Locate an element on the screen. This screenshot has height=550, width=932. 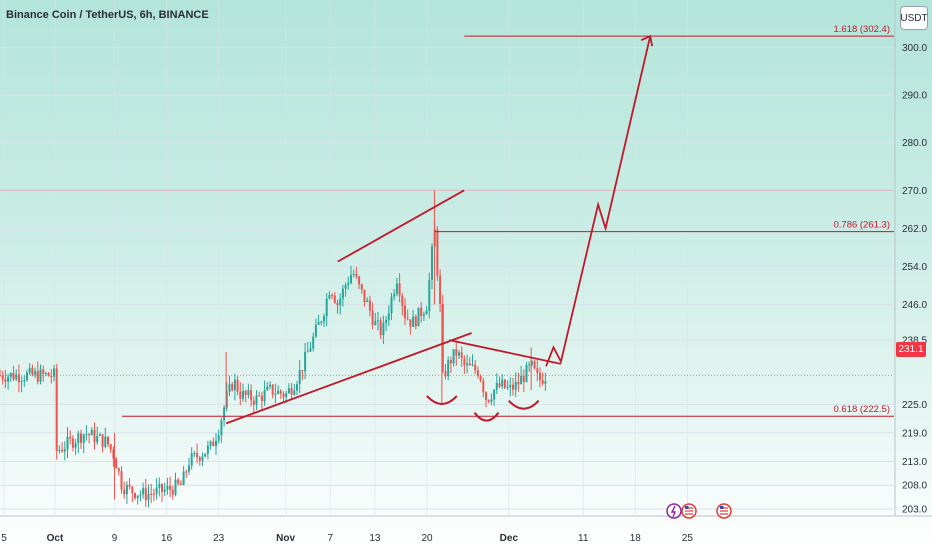
y-tick-label: 208.0 is located at coordinates (914, 486).